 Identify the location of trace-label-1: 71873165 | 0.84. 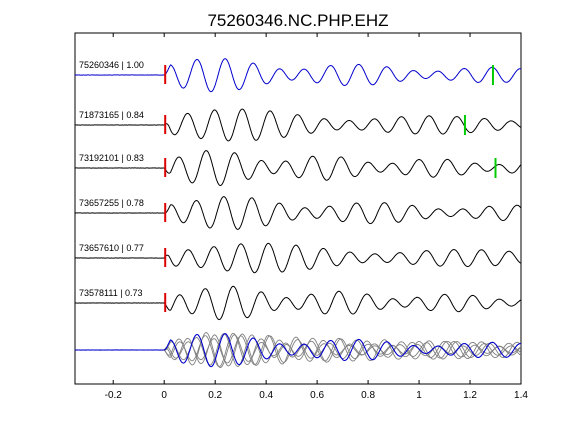
(111, 115).